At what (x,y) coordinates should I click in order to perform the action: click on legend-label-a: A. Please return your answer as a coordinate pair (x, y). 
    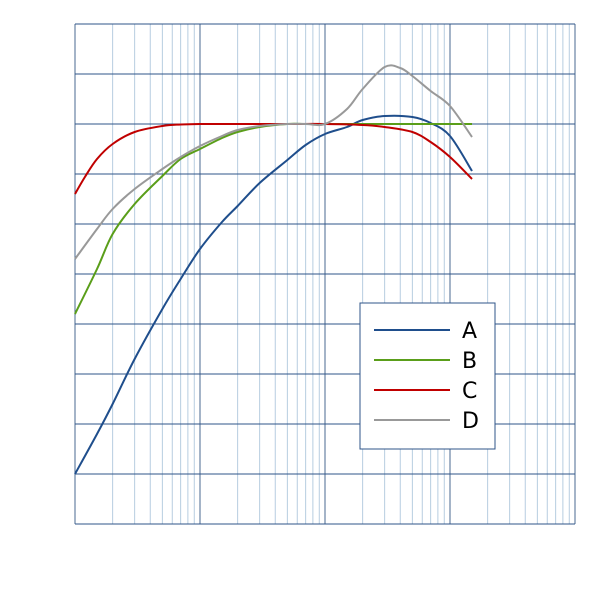
    Looking at the image, I should click on (469, 331).